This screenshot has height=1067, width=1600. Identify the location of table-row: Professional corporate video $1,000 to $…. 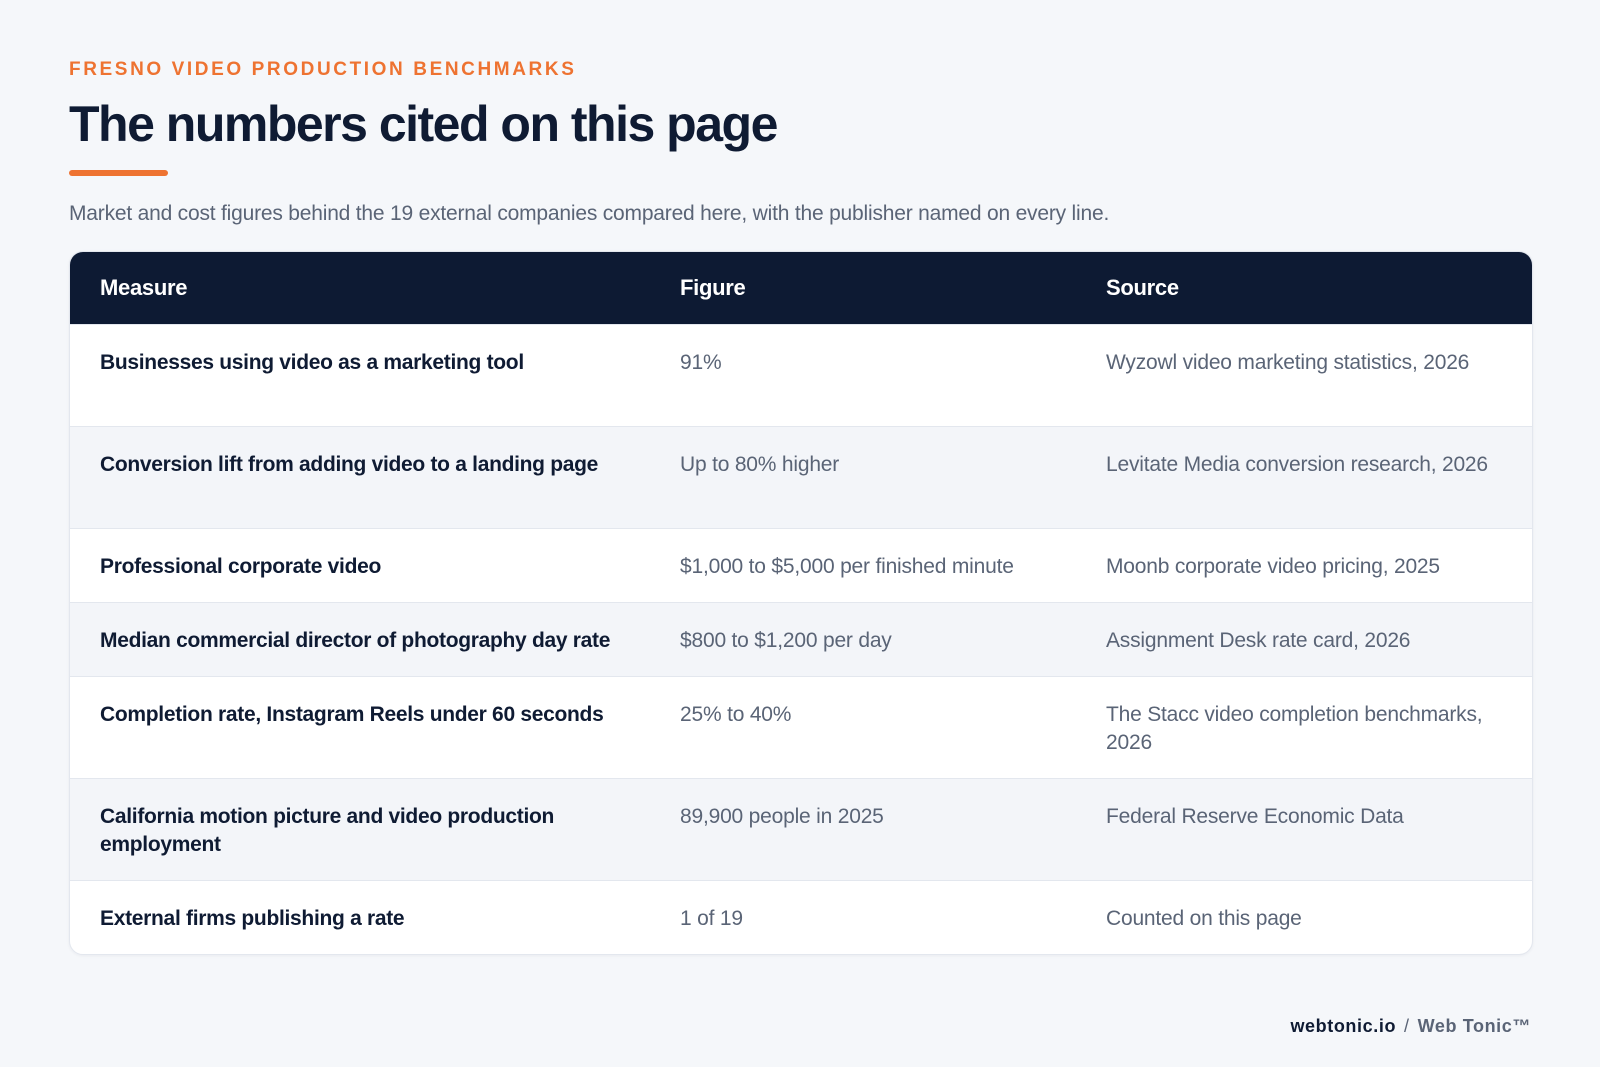
(801, 565).